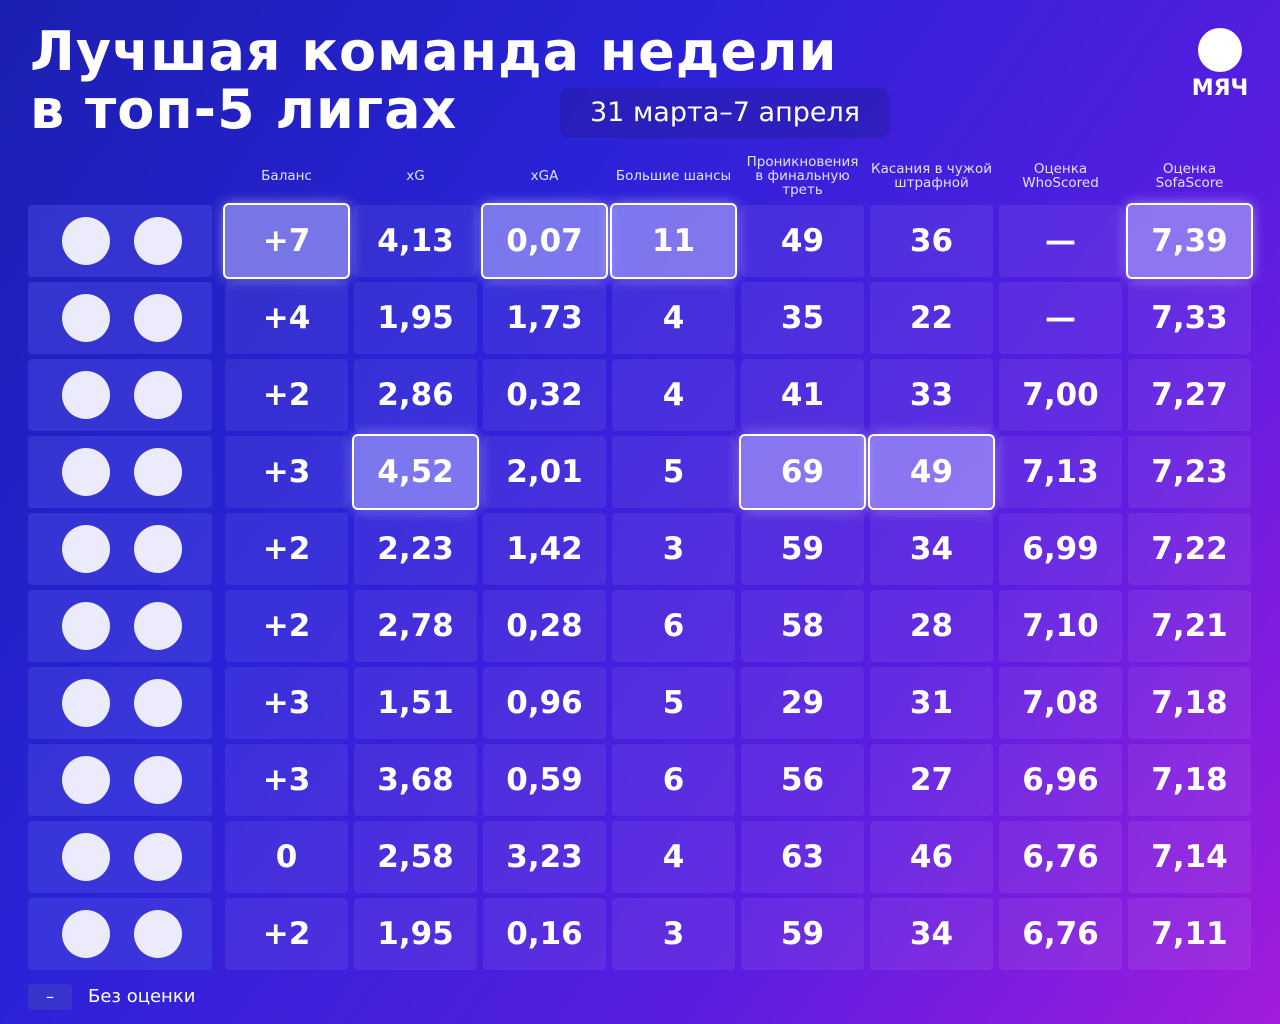  What do you see at coordinates (1189, 549) in the screenshot?
I see `table-cell: 7,22` at bounding box center [1189, 549].